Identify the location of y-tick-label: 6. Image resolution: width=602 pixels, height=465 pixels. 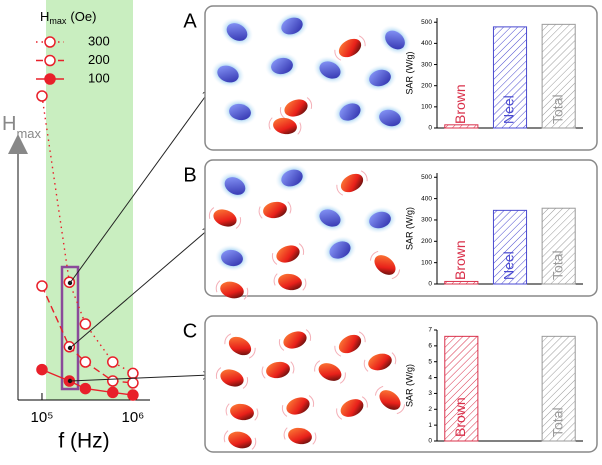
(430, 346).